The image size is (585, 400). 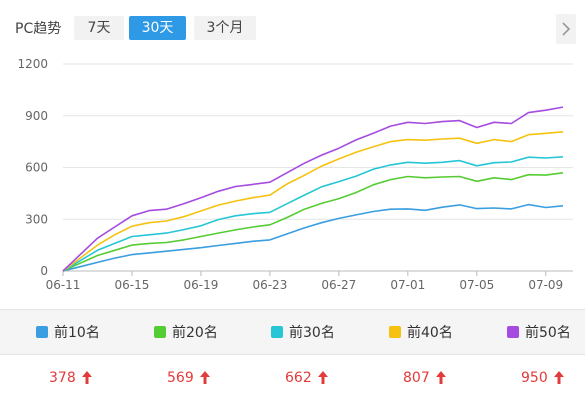 I want to click on x-axis-labels: 06-11 06-15 06-19 06-23 06-27 07-01 07-05 07-09, so click(x=305, y=285).